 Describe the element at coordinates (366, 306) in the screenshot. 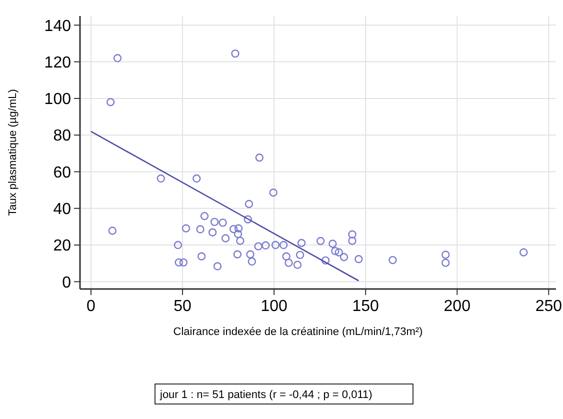

I see `x-tick-label: 150` at that location.